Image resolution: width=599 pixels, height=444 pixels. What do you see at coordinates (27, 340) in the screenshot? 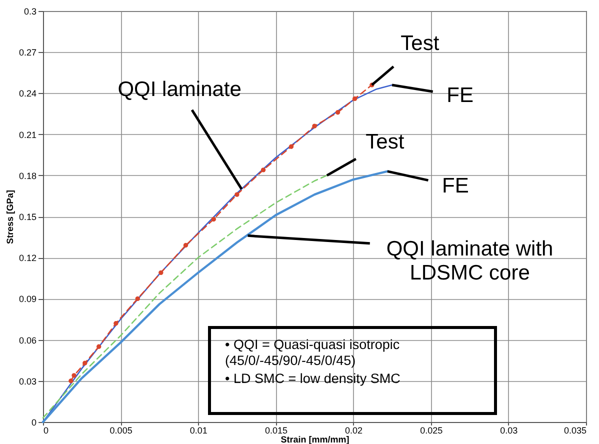
I see `y-tick-label: 0.06` at bounding box center [27, 340].